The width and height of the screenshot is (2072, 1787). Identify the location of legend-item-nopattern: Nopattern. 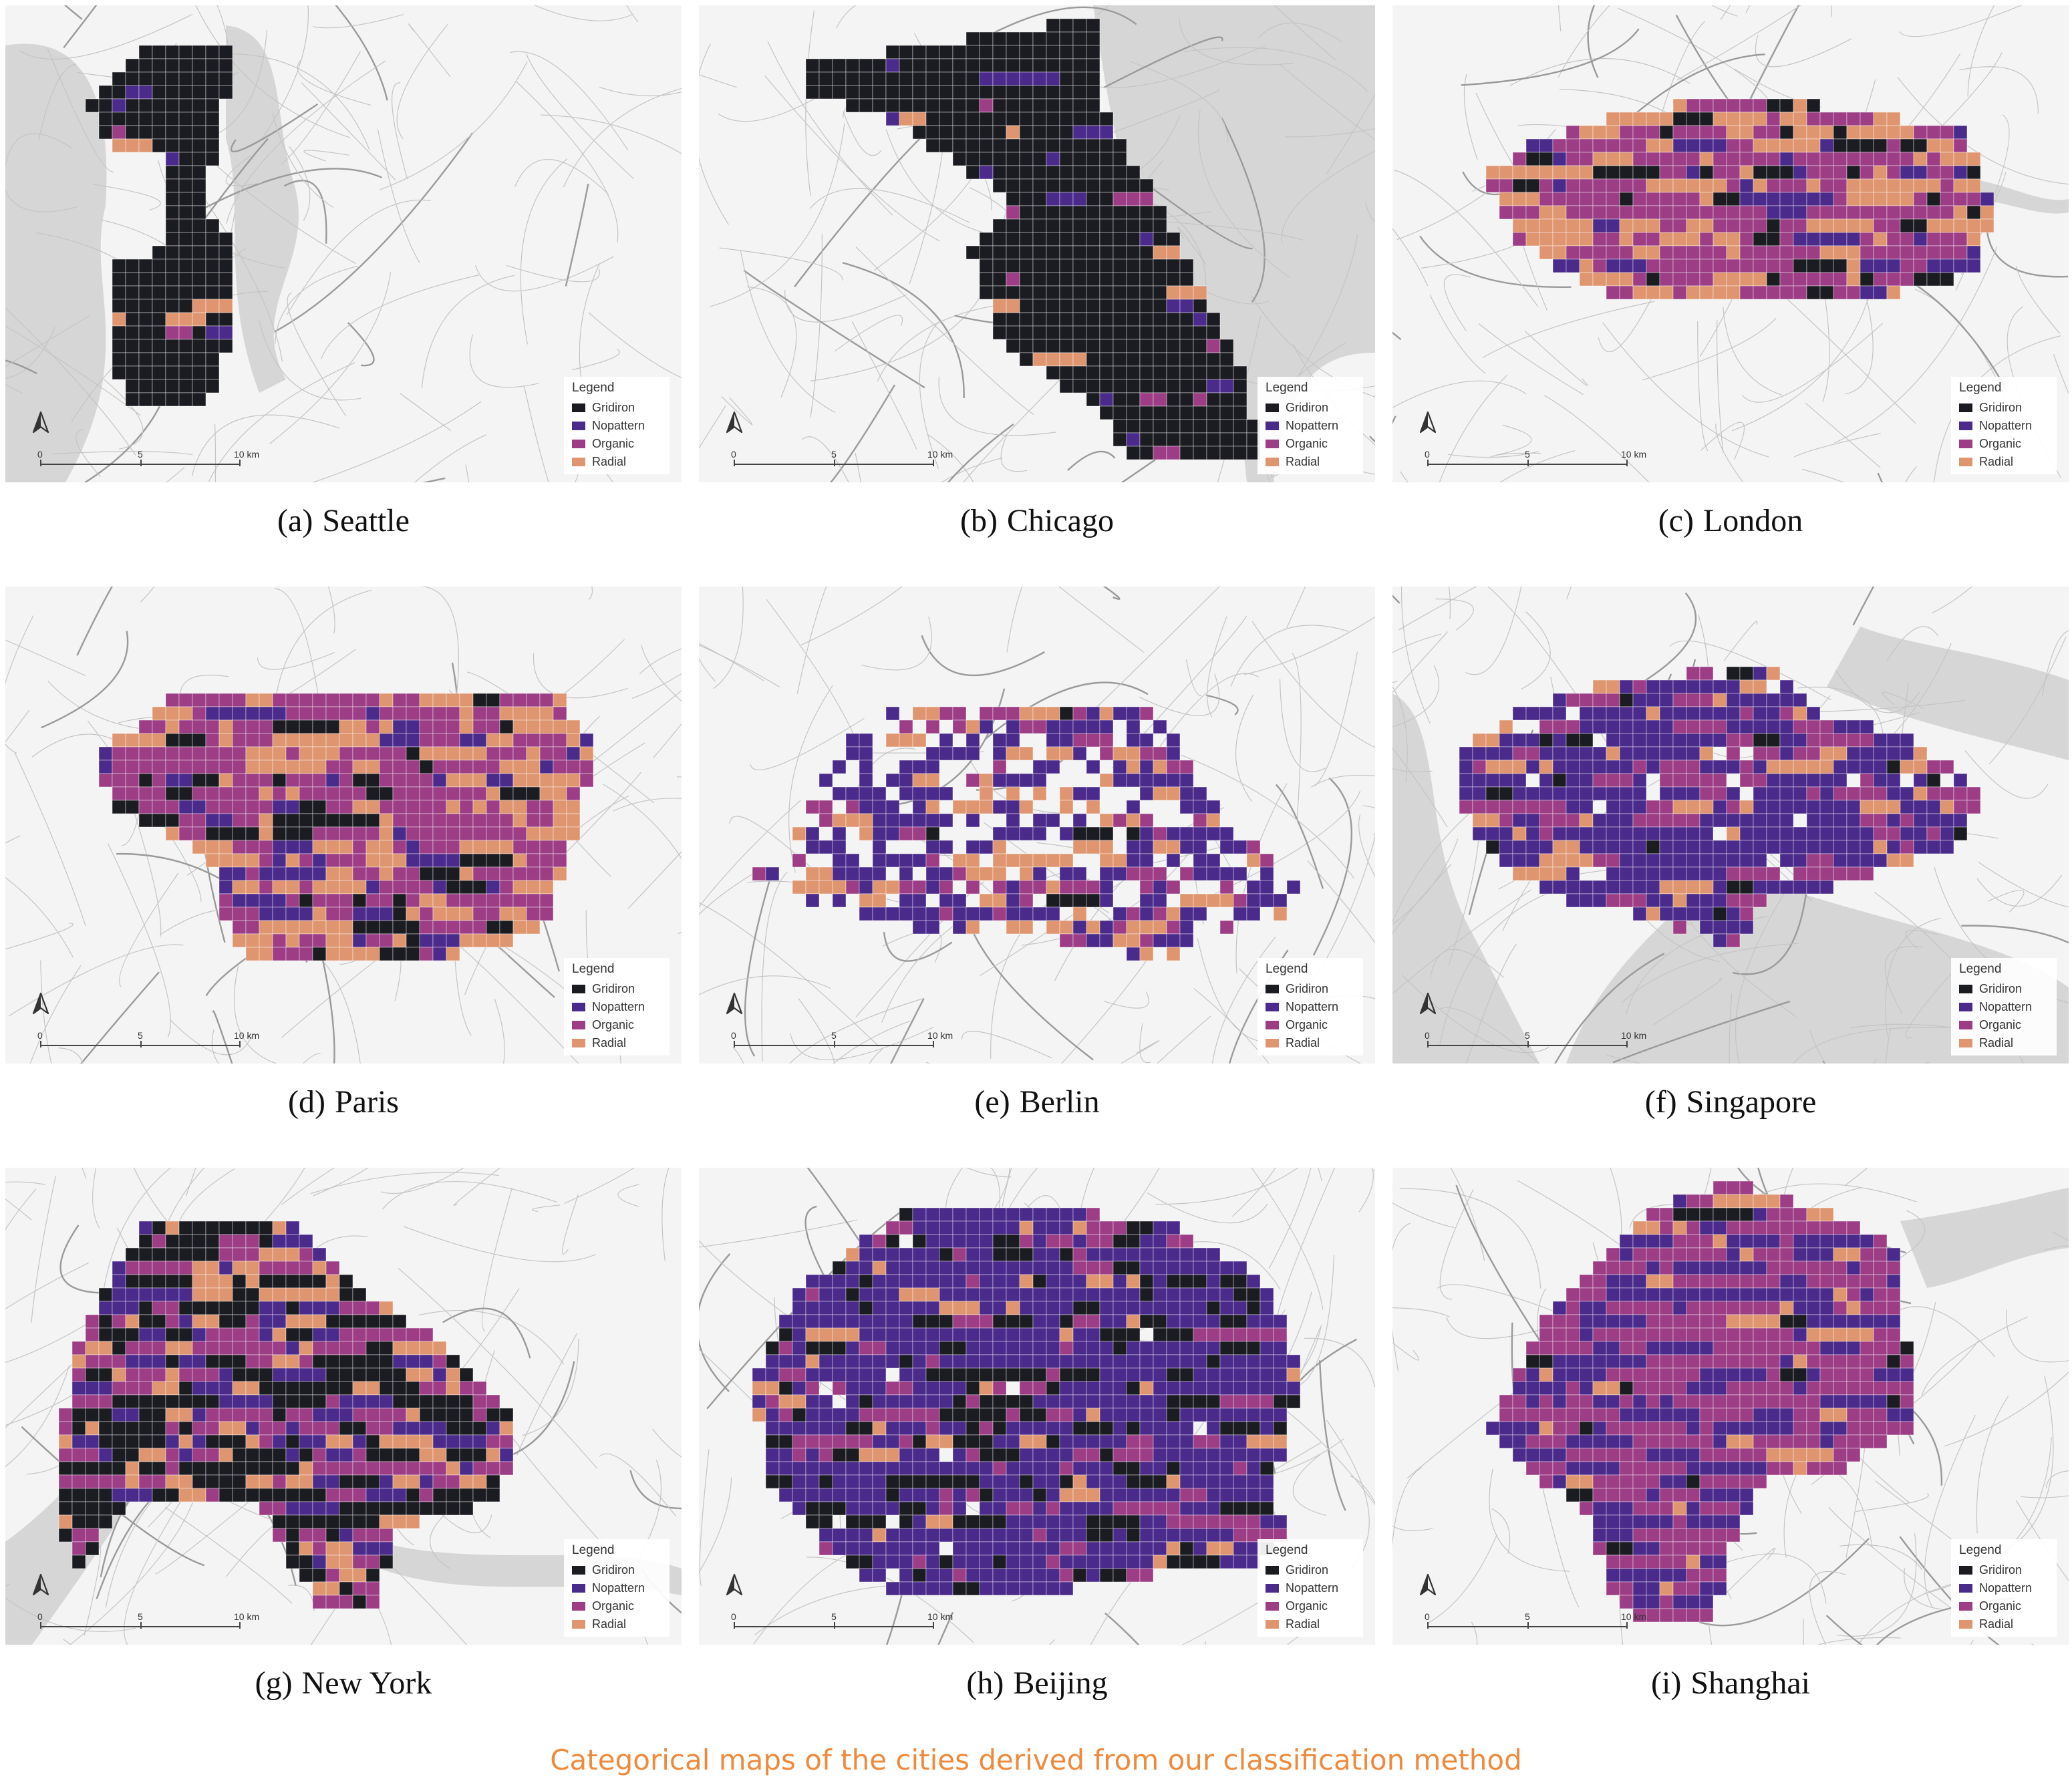
(1996, 1007).